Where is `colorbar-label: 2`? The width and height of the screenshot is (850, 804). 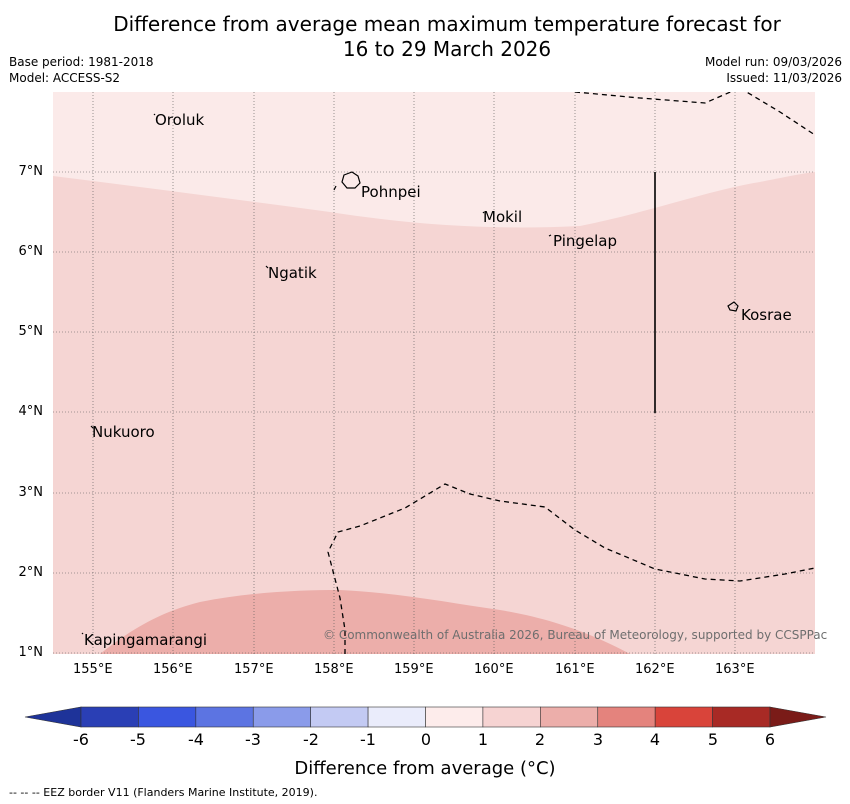 colorbar-label: 2 is located at coordinates (540, 739).